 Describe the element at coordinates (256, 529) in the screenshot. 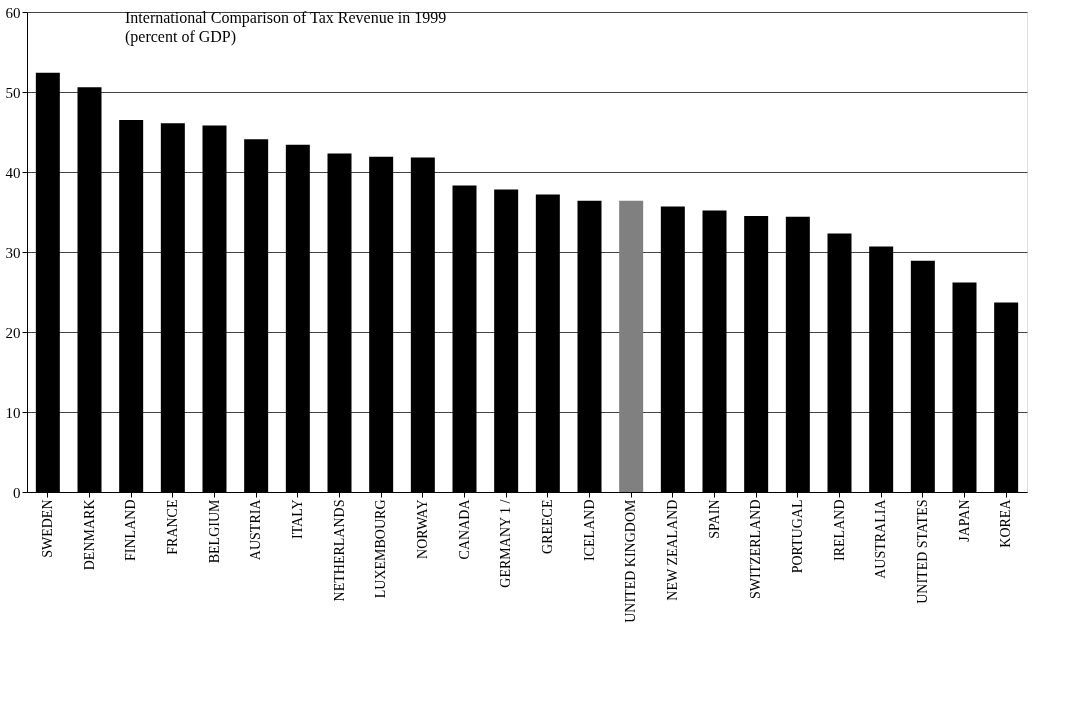

I see `x-tick-label: AUSTRIA` at that location.